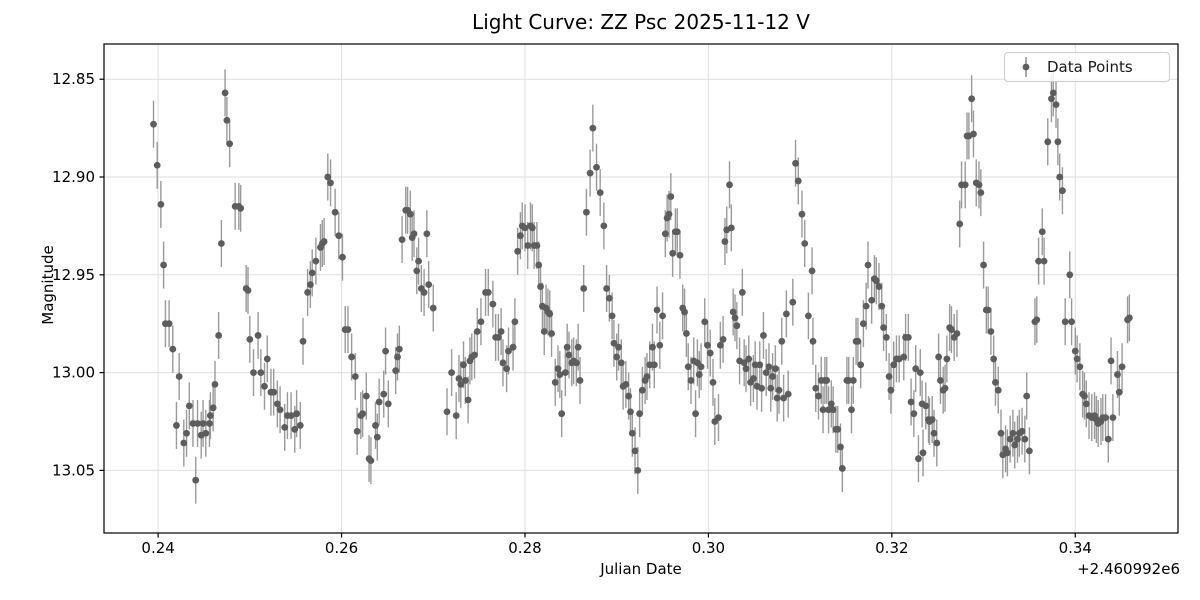 This screenshot has height=600, width=1200. What do you see at coordinates (891, 548) in the screenshot?
I see `svg-text: 0.32` at bounding box center [891, 548].